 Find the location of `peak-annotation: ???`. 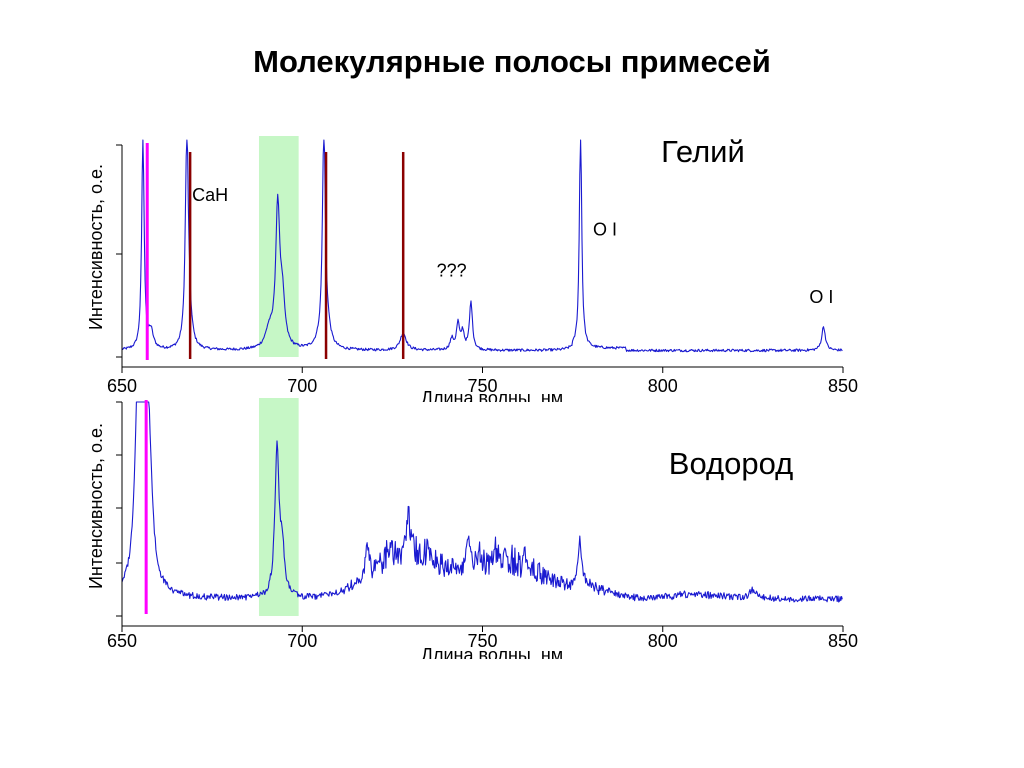

peak-annotation: ??? is located at coordinates (452, 271).